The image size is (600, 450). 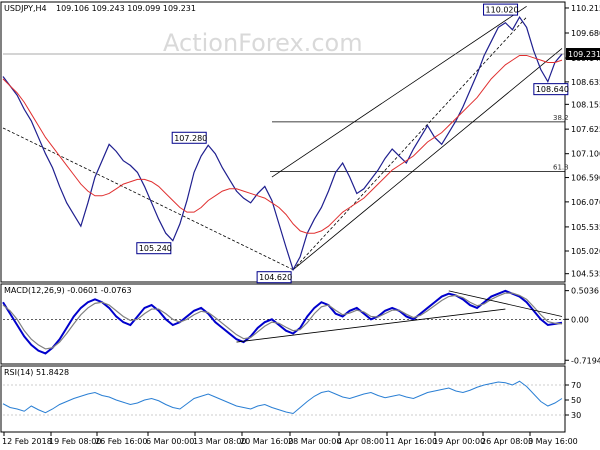 What do you see at coordinates (170, 441) in the screenshot?
I see `time-tick-label: 6 Mar 00:00` at bounding box center [170, 441].